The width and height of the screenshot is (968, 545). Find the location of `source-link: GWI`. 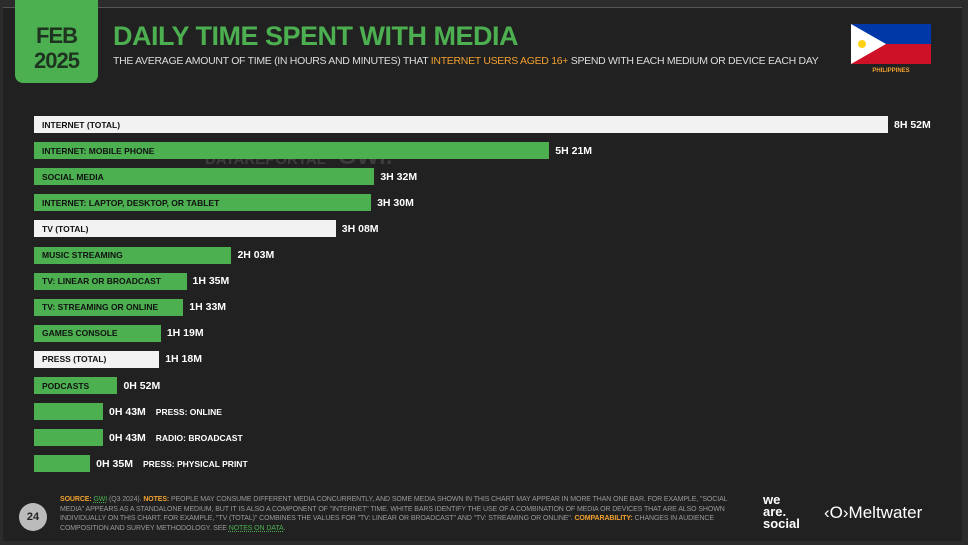

source-link: GWI is located at coordinates (100, 499).